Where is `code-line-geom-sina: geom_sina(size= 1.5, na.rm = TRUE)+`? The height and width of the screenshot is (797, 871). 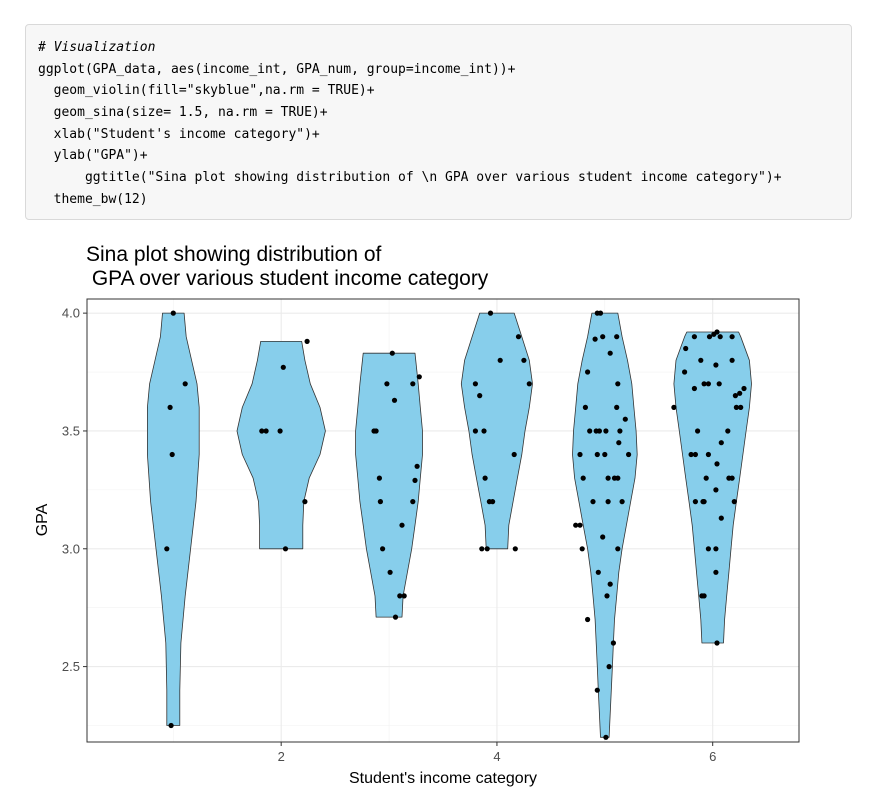 code-line-geom-sina: geom_sina(size= 1.5, na.rm = TRUE)+ is located at coordinates (183, 113).